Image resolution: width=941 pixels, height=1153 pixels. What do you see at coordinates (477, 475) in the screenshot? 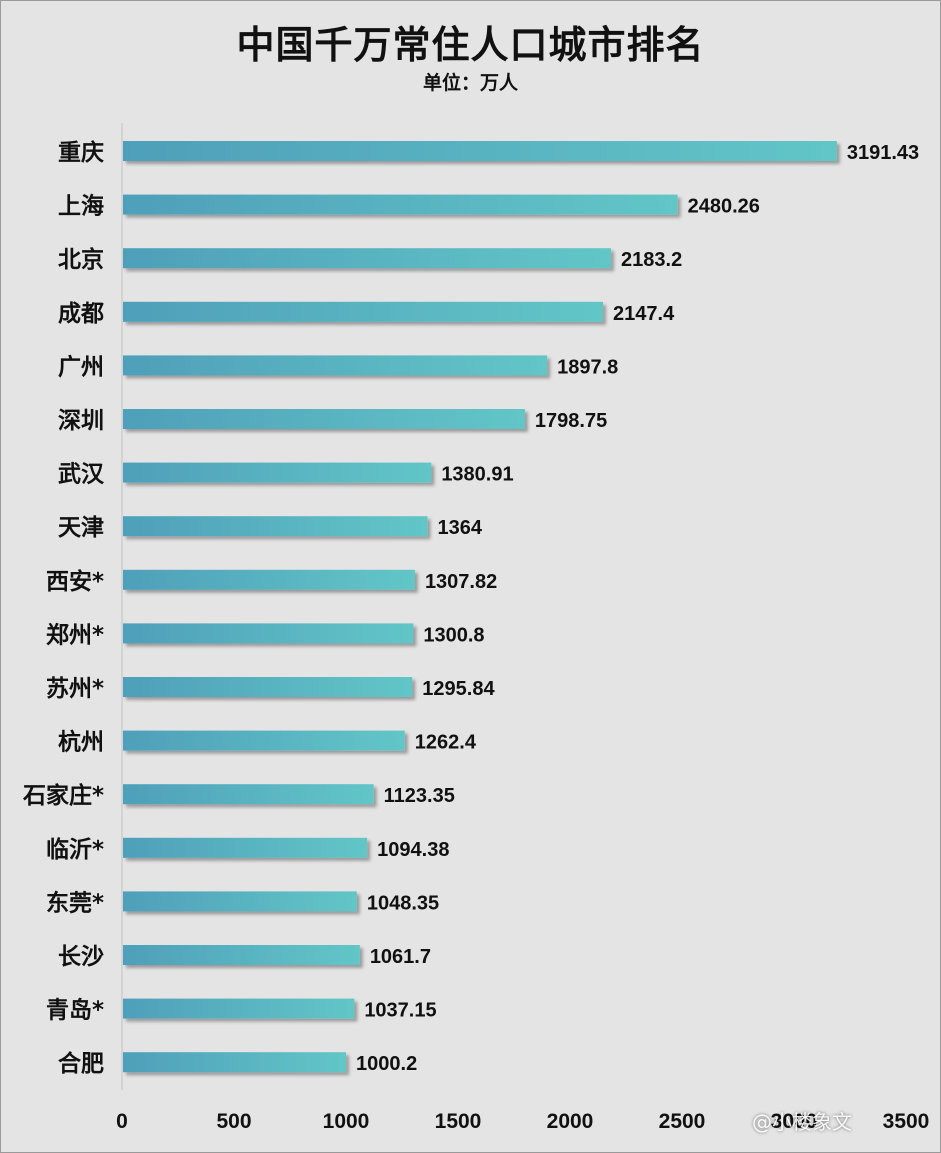
I see `value-label: 1380.91` at bounding box center [477, 475].